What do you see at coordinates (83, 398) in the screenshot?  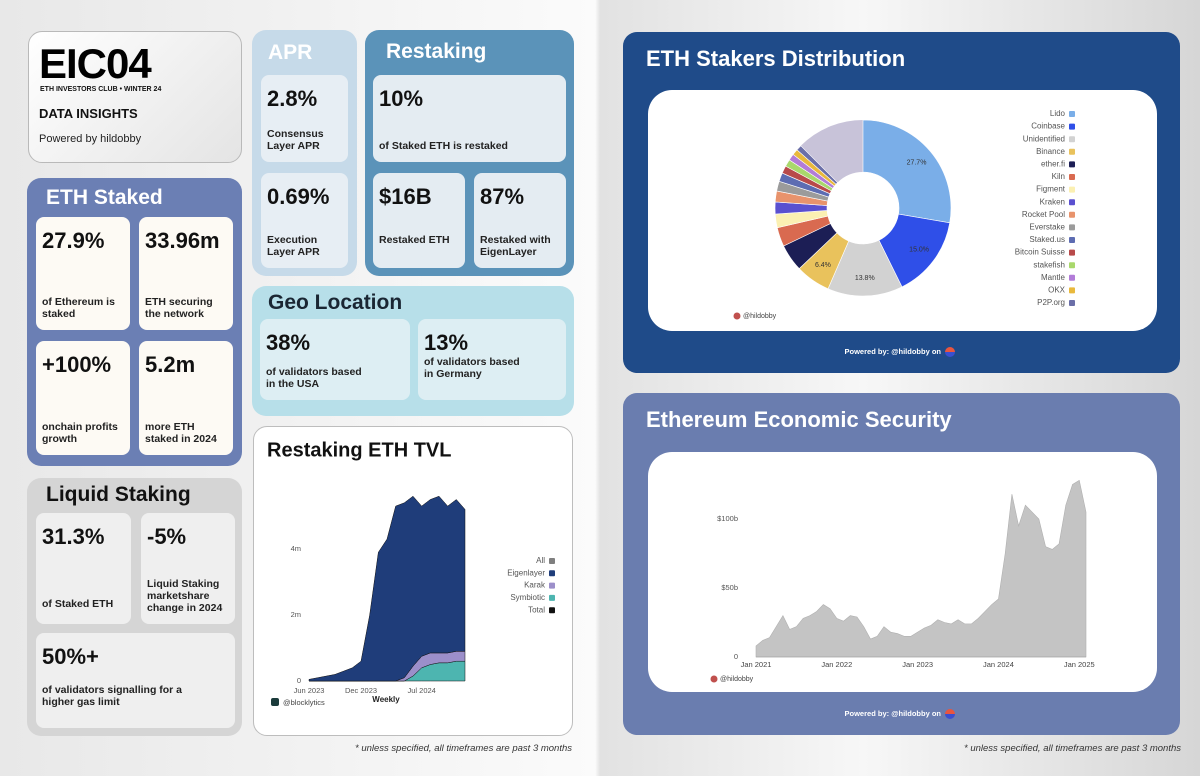 I see `stat-tile: +100% onchain profits growth` at bounding box center [83, 398].